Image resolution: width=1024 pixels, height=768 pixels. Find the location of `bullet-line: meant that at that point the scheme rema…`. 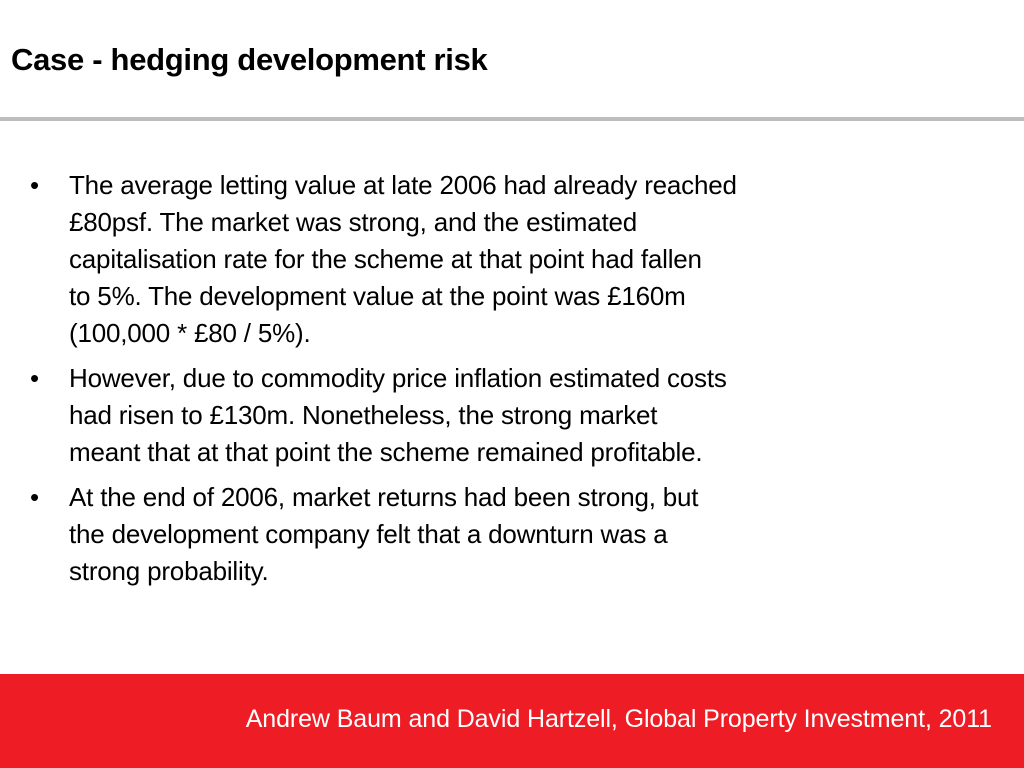

bullet-line: meant that at that point the scheme rema… is located at coordinates (386, 452).